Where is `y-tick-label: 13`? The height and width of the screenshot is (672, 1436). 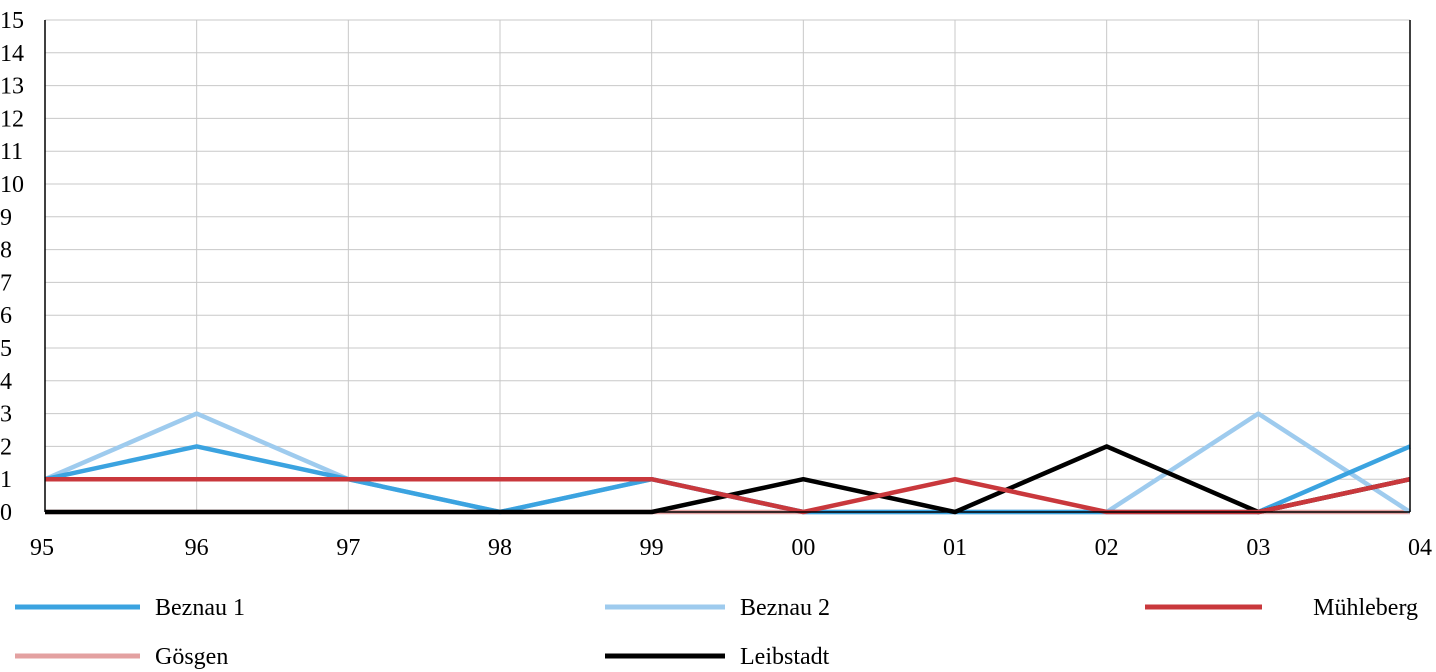
y-tick-label: 13 is located at coordinates (12, 87).